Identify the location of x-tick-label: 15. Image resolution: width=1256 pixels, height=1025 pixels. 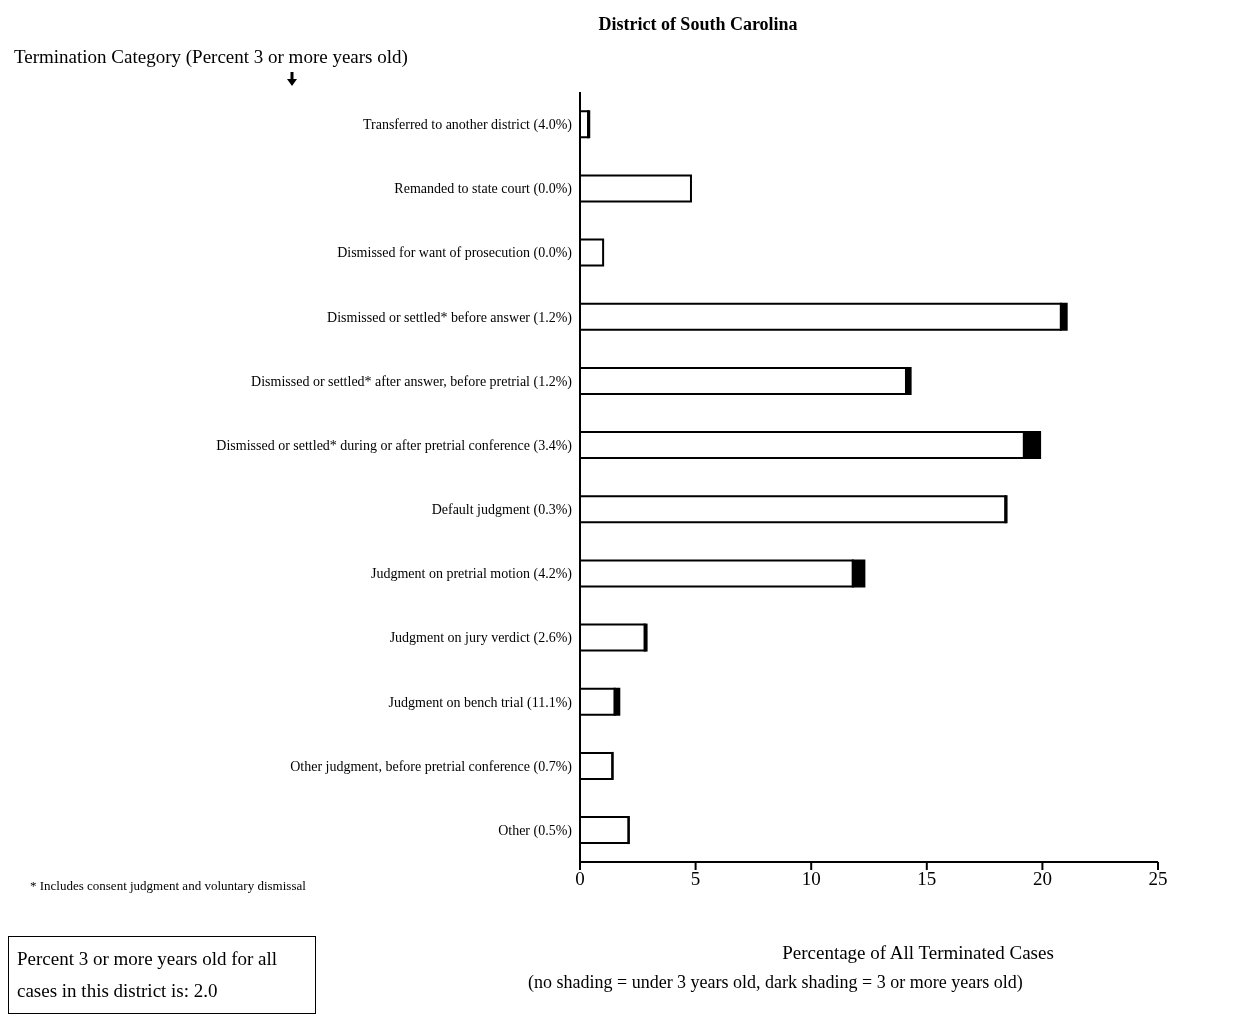
(927, 879).